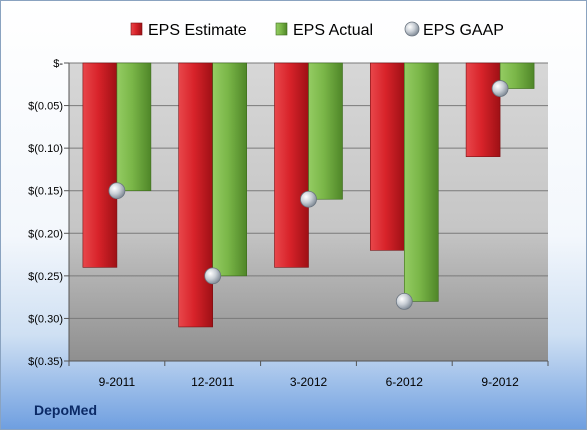  What do you see at coordinates (45, 234) in the screenshot?
I see `y-tick-label: $(0.20)` at bounding box center [45, 234].